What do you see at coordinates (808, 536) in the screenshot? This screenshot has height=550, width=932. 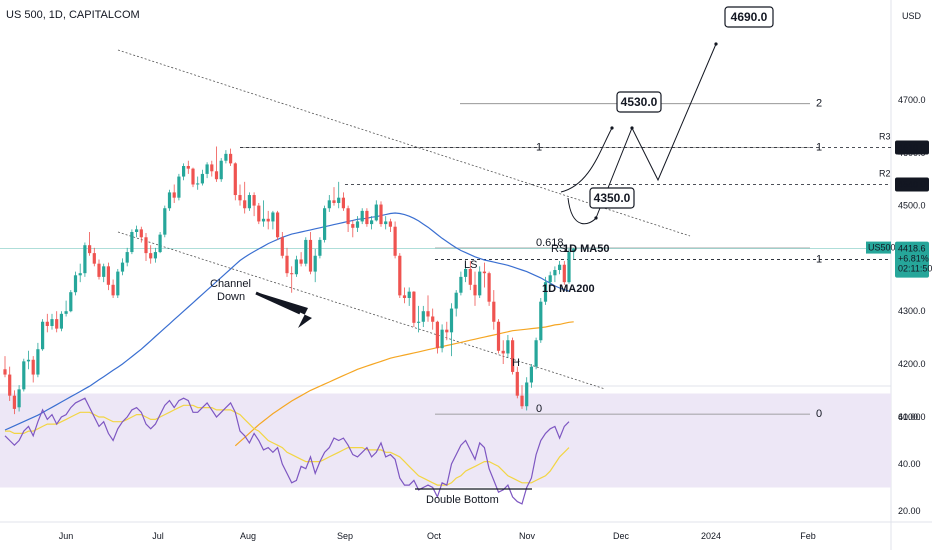 I see `time-tick-label: Feb` at bounding box center [808, 536].